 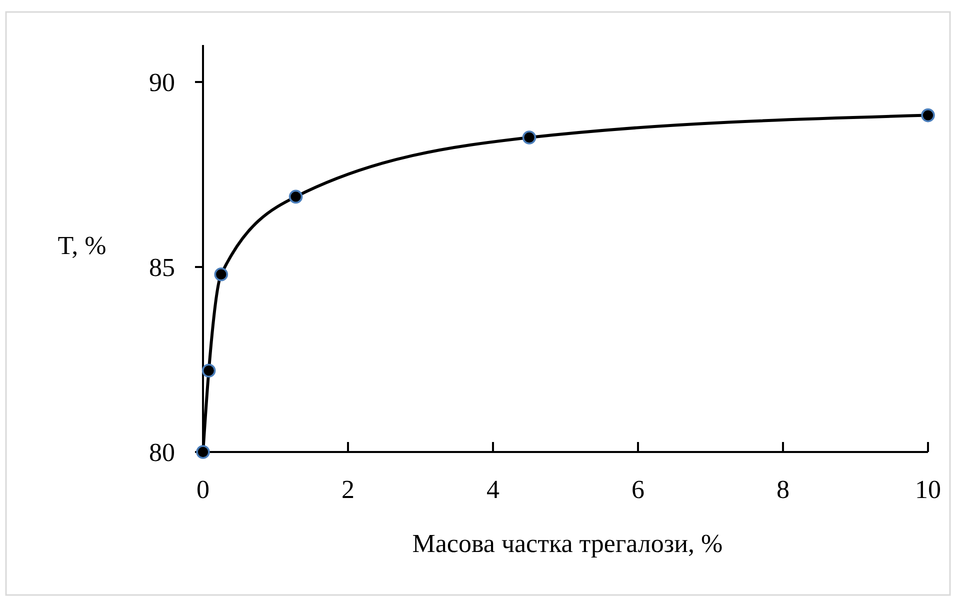 What do you see at coordinates (82, 245) in the screenshot?
I see `y-axis-title: T, %` at bounding box center [82, 245].